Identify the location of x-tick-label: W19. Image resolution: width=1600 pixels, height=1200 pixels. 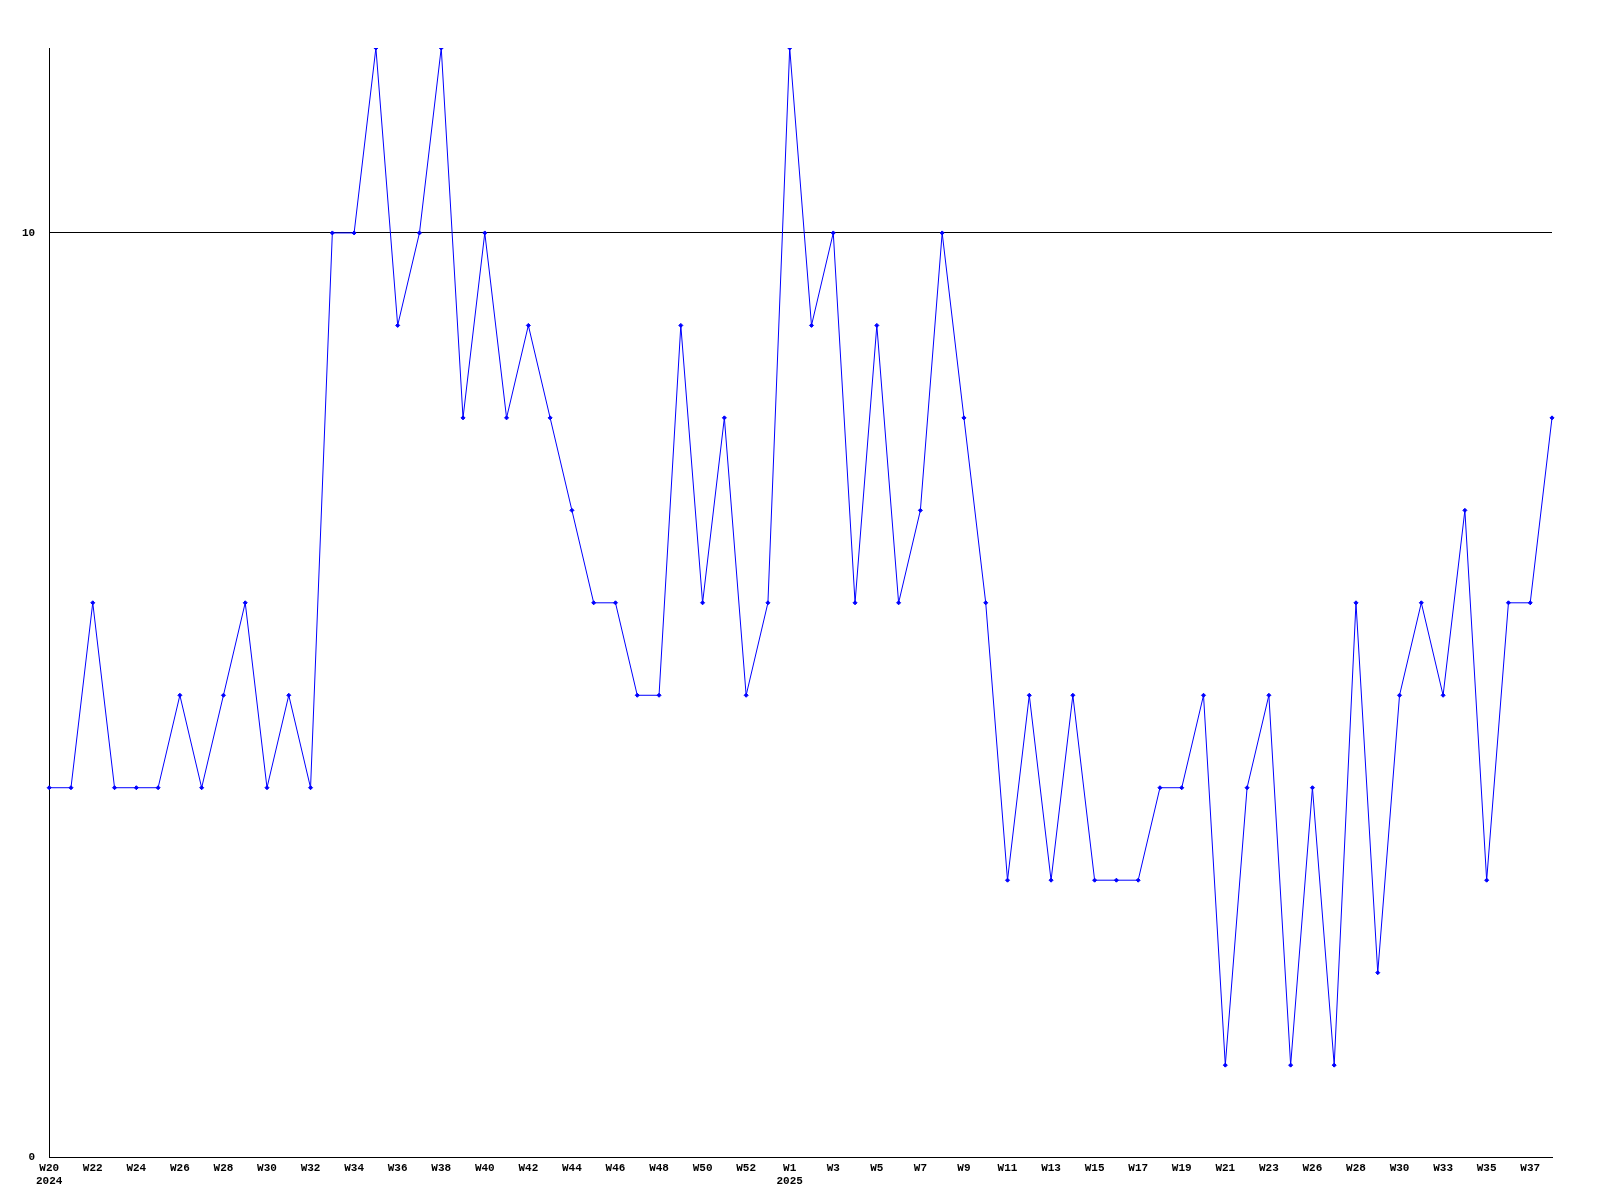
(1181, 1167).